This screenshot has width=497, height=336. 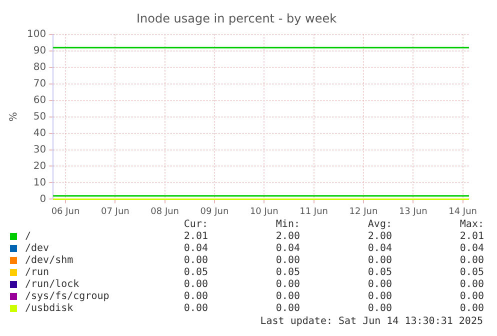 I want to click on legend-label: /, so click(x=28, y=237).